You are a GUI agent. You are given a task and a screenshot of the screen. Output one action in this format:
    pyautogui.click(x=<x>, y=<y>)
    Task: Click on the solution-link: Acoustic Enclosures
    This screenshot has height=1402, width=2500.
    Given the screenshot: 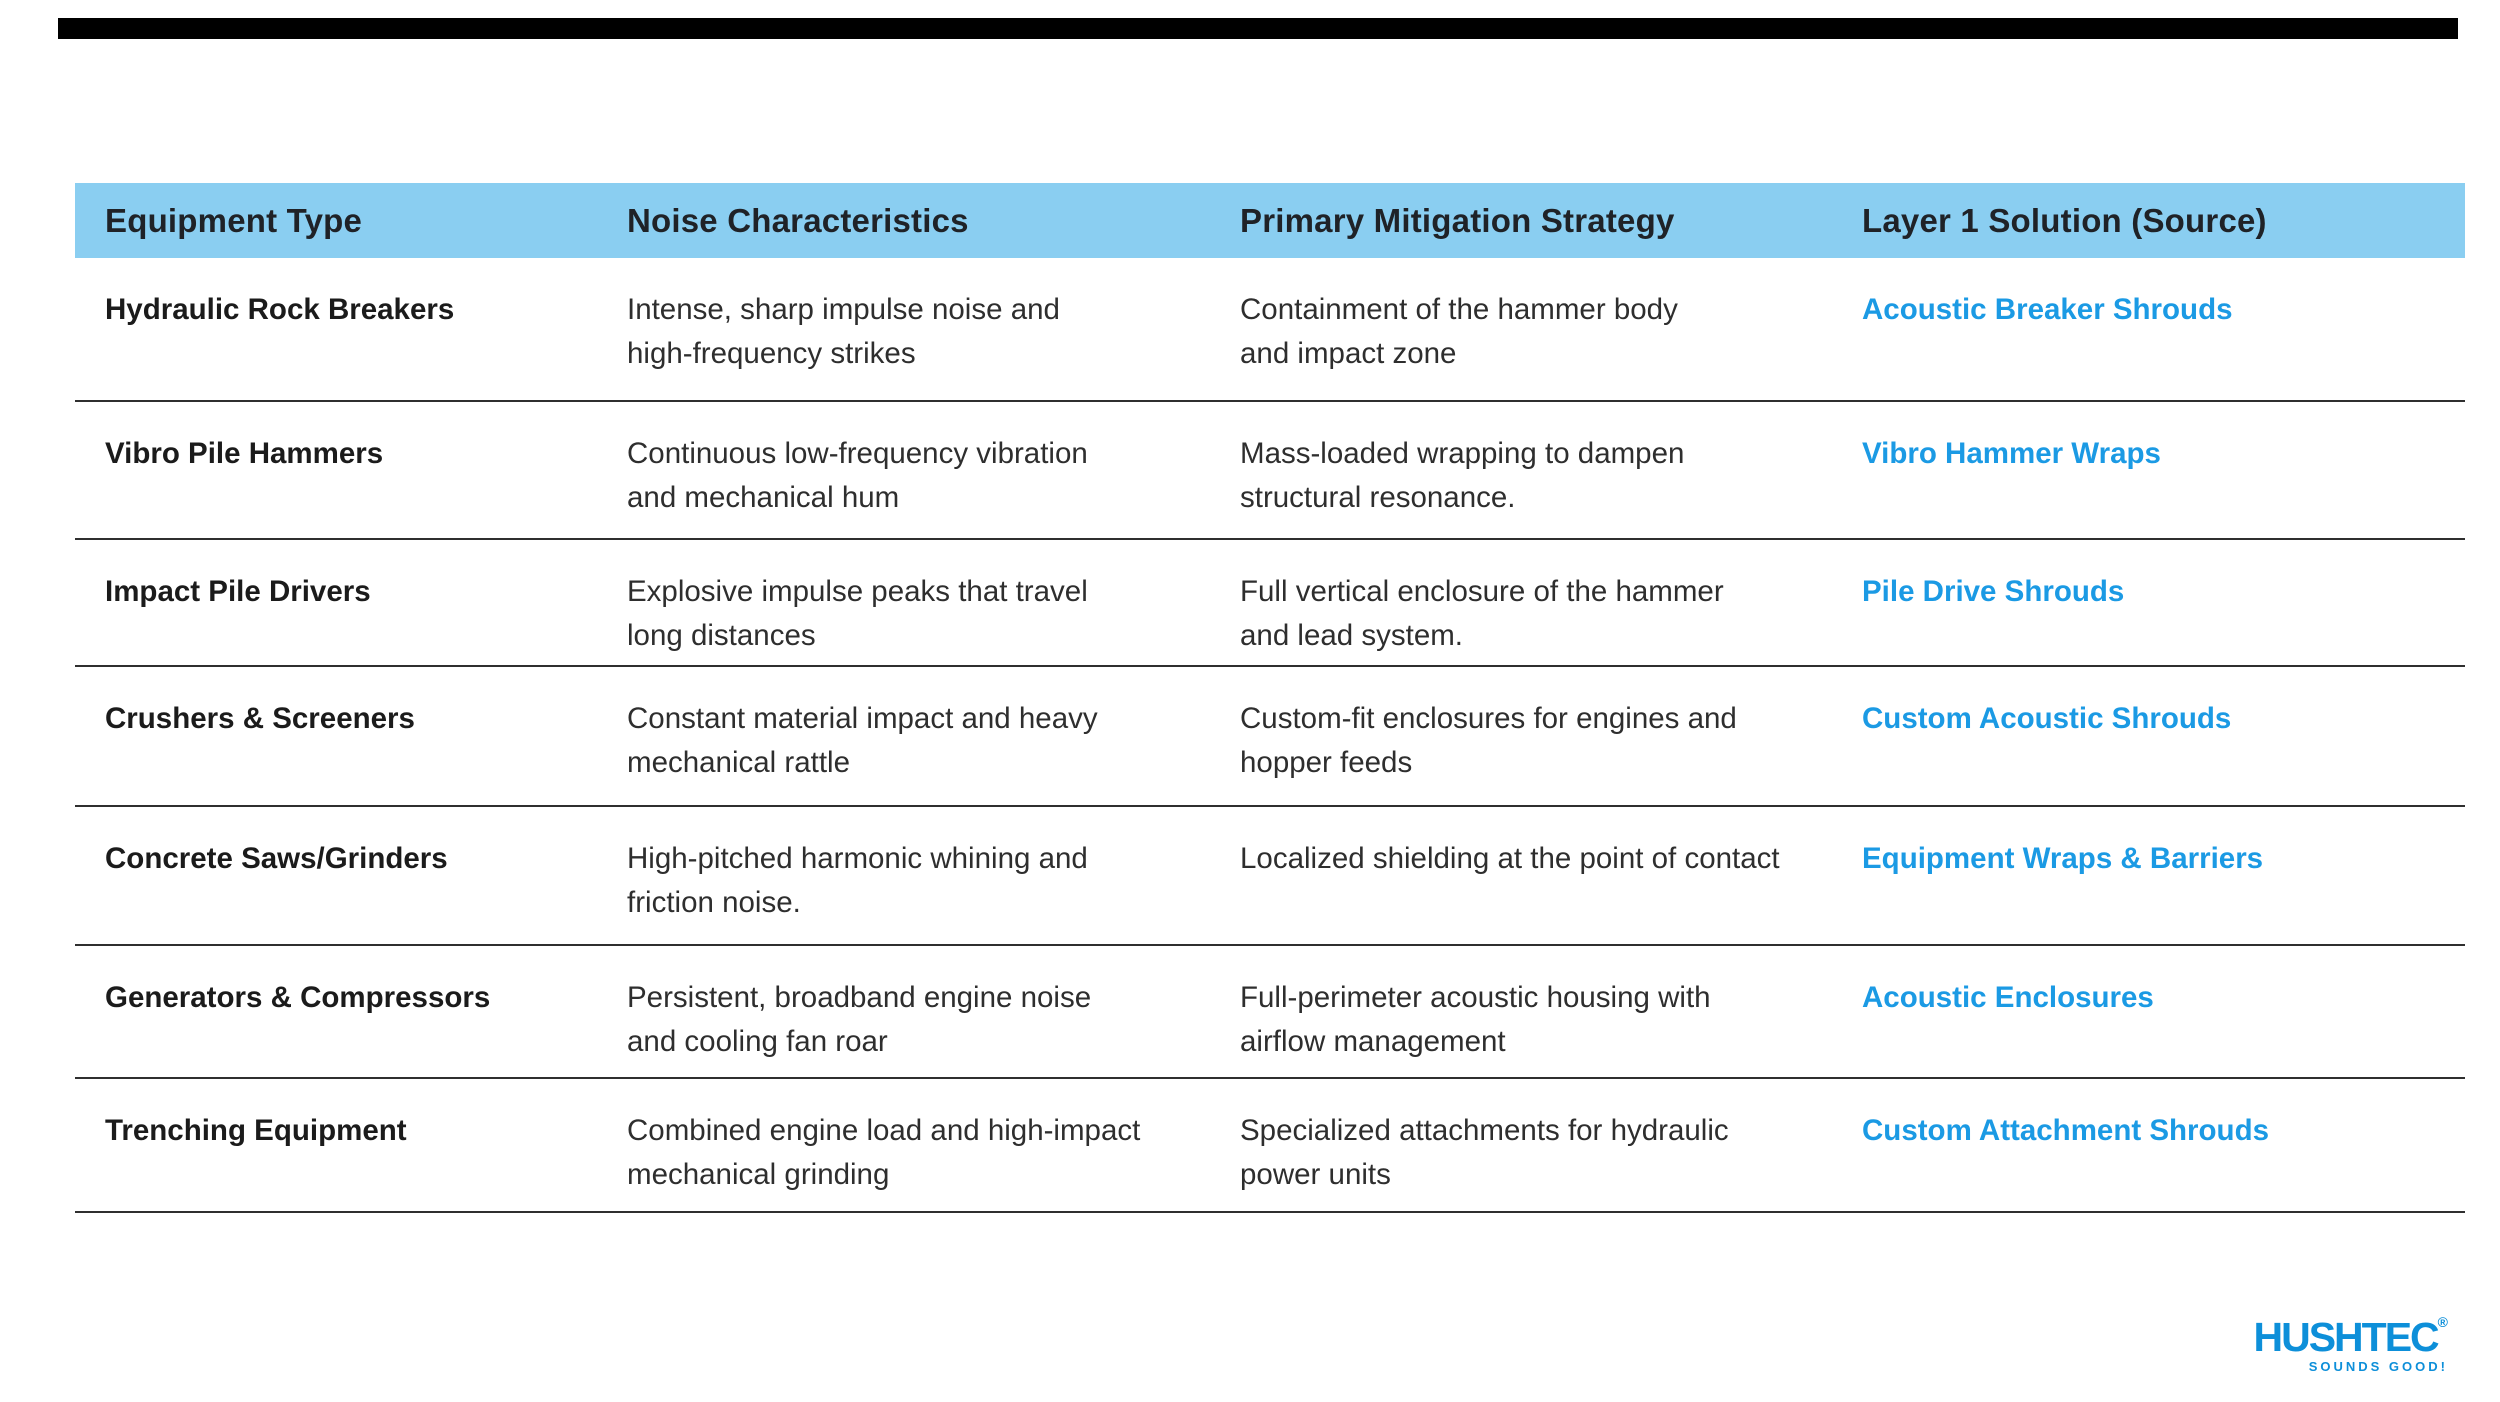 What is the action you would take?
    pyautogui.click(x=2008, y=997)
    